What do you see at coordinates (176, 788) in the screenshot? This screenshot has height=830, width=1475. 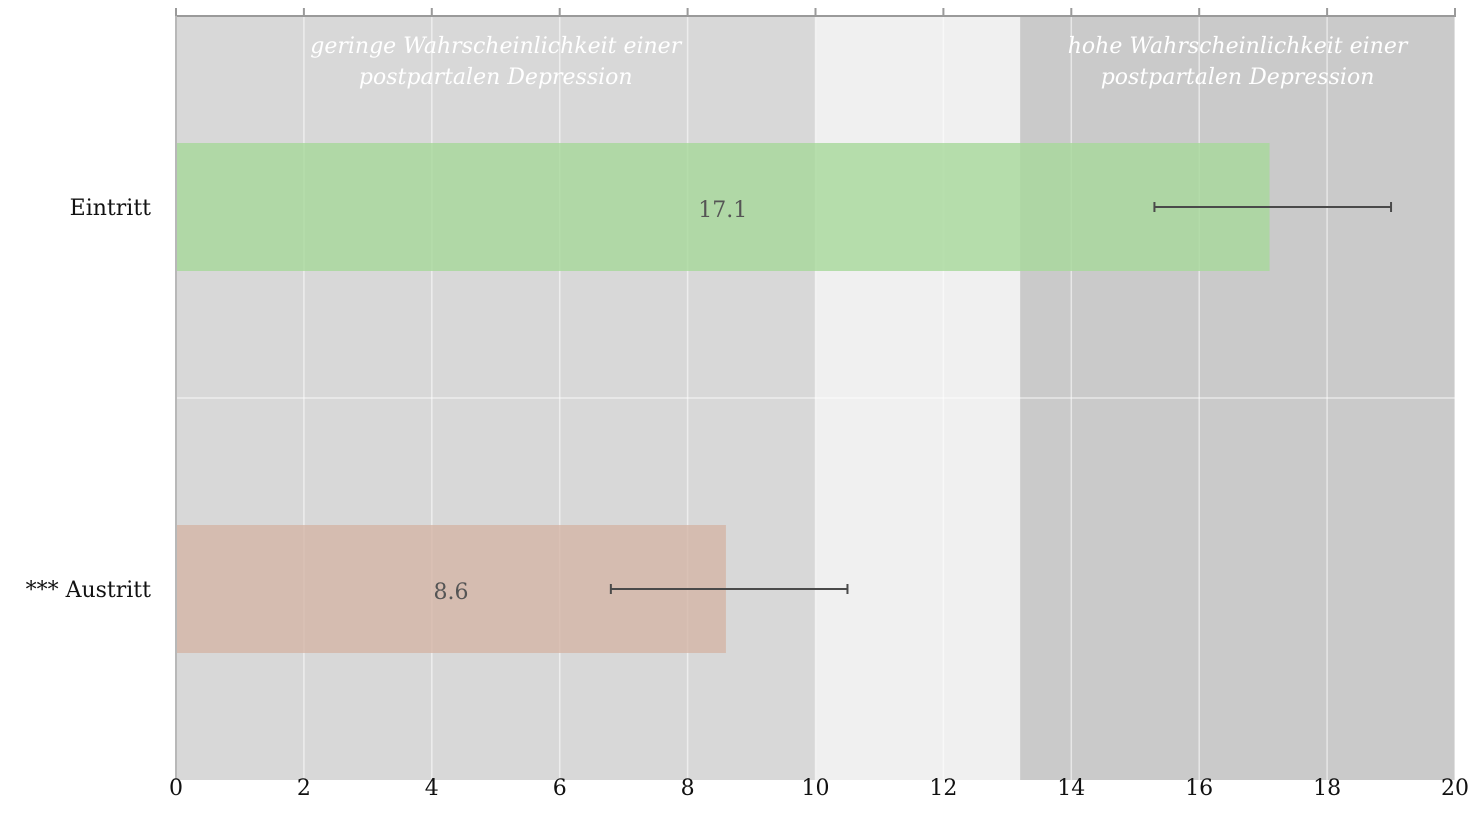 I see `x-tick-label-0: 0` at bounding box center [176, 788].